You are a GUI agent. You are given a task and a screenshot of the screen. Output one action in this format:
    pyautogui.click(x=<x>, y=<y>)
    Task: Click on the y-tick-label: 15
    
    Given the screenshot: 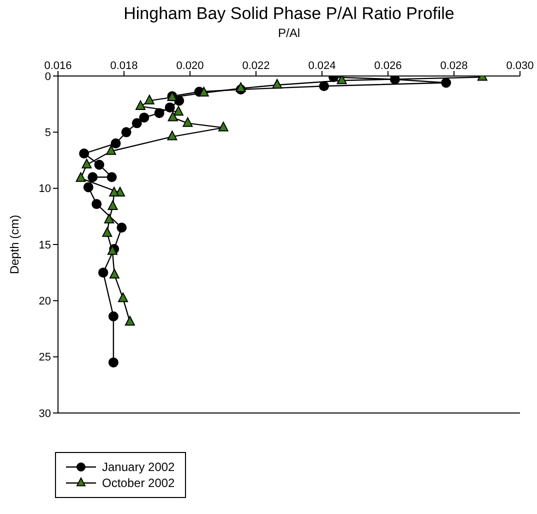 What is the action you would take?
    pyautogui.click(x=44, y=245)
    